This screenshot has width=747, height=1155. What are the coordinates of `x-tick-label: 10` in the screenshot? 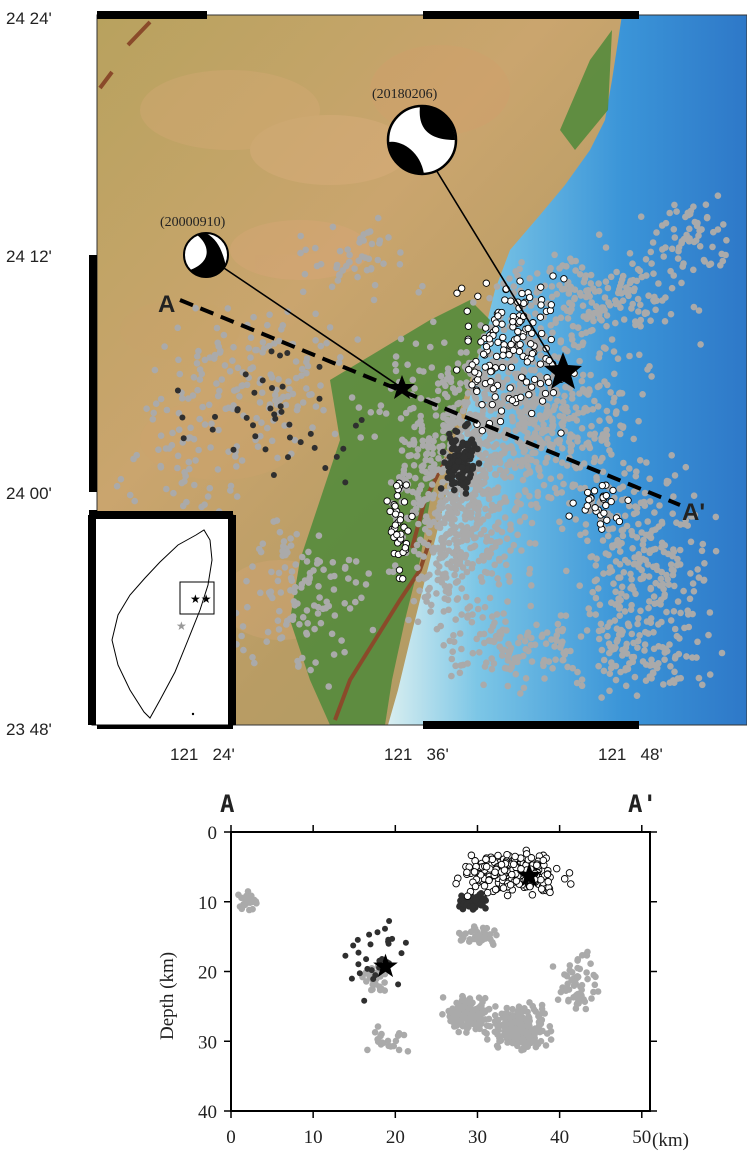 It's located at (313, 1137).